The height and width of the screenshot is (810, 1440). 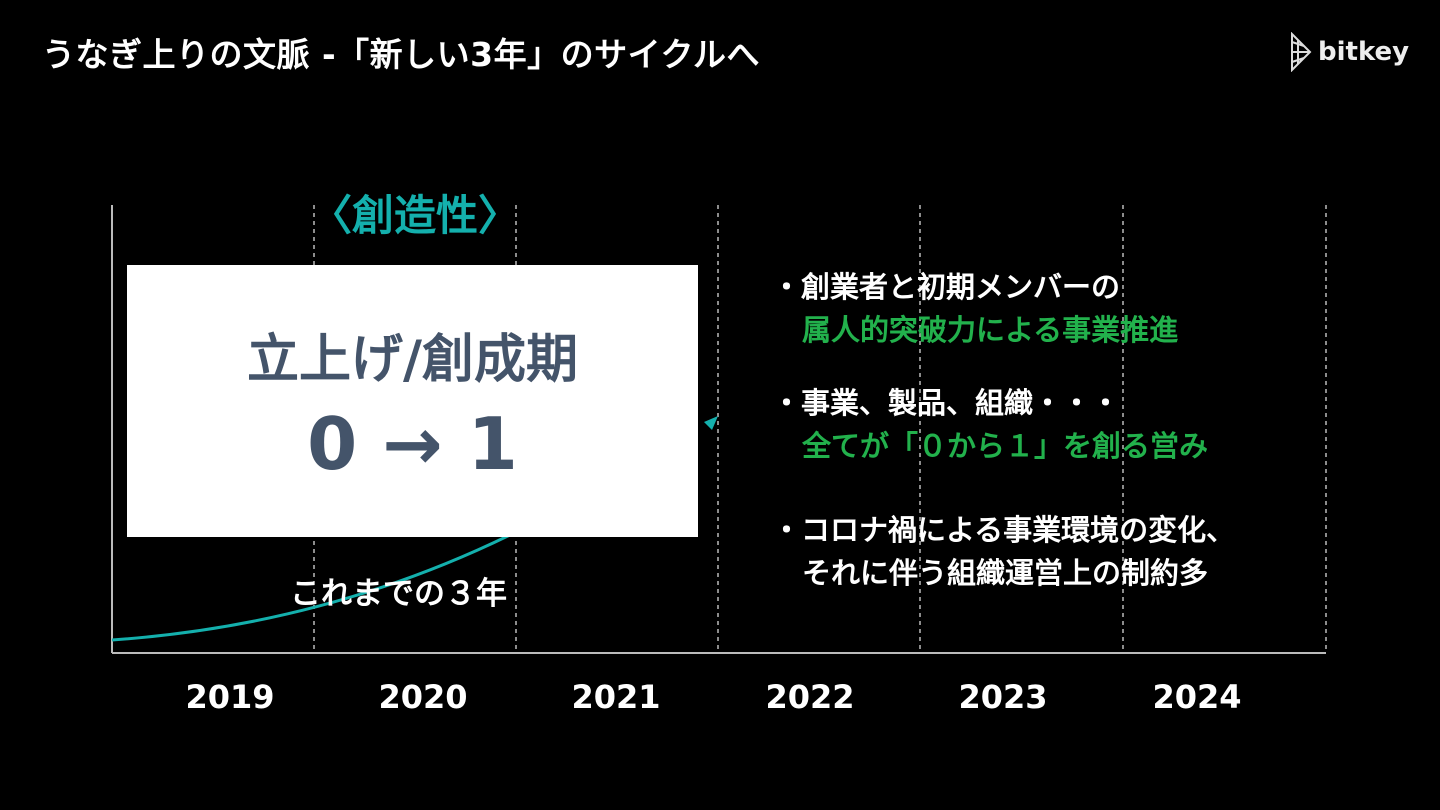 What do you see at coordinates (616, 697) in the screenshot?
I see `year-label: 2021` at bounding box center [616, 697].